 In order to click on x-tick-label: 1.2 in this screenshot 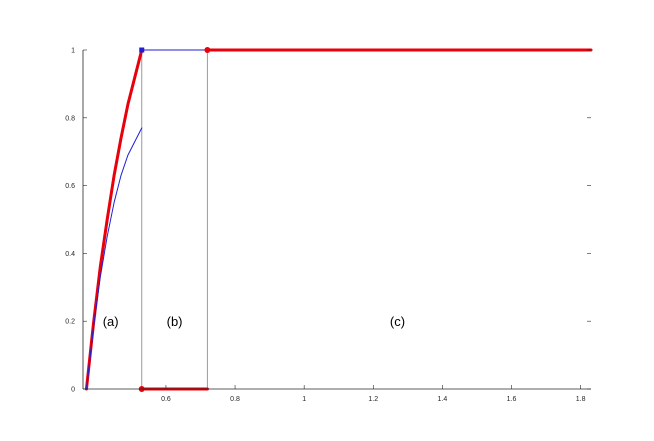, I will do `click(373, 399)`.